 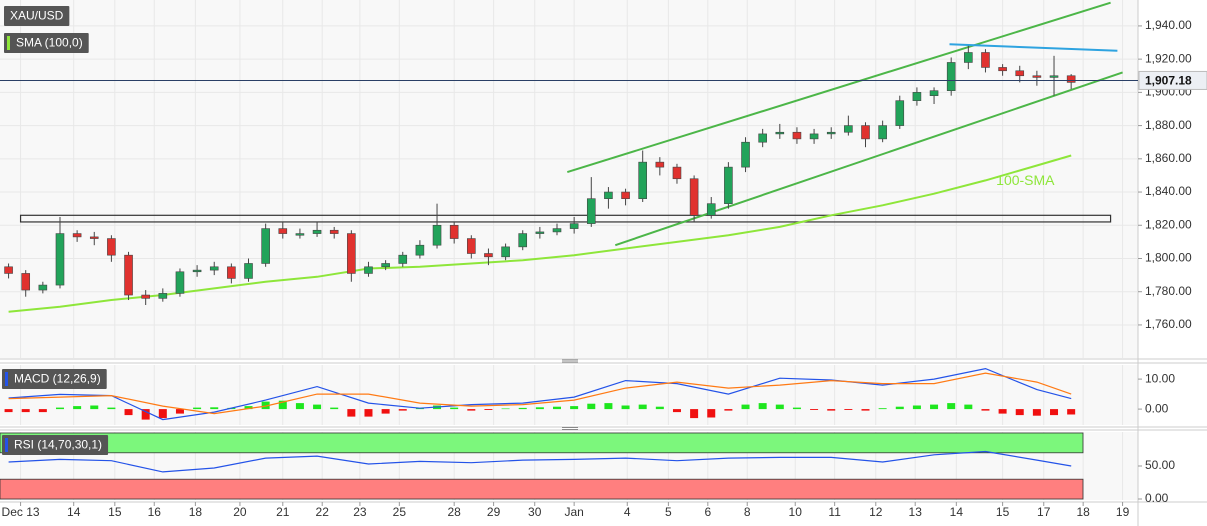 What do you see at coordinates (876, 512) in the screenshot?
I see `x-tick-label: 12` at bounding box center [876, 512].